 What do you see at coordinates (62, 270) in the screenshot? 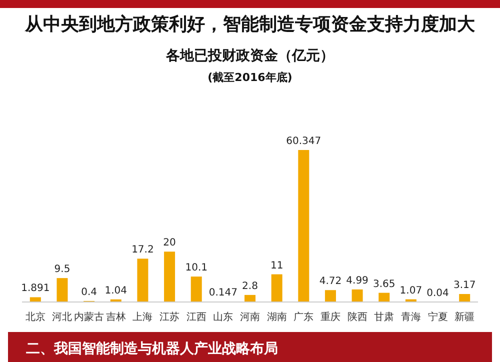
I see `data-label: 9.5` at bounding box center [62, 270].